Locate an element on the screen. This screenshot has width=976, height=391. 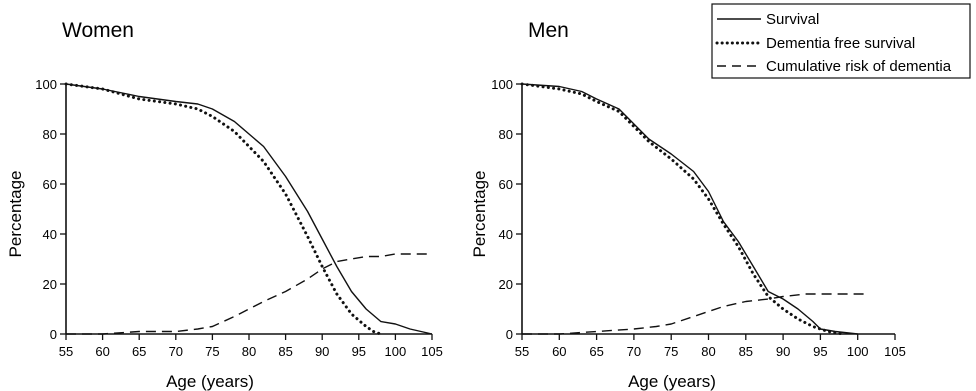
women-y-tick-label: 100 is located at coordinates (46, 84).